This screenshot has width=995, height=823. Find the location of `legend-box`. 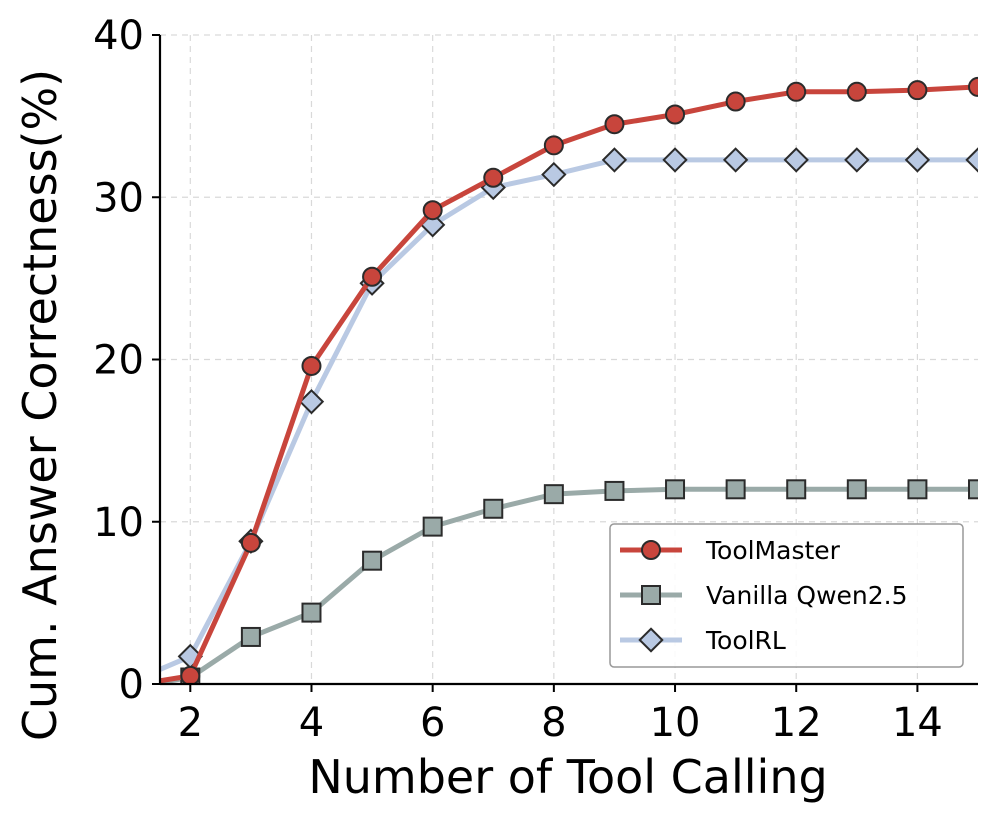

legend-box is located at coordinates (786, 595).